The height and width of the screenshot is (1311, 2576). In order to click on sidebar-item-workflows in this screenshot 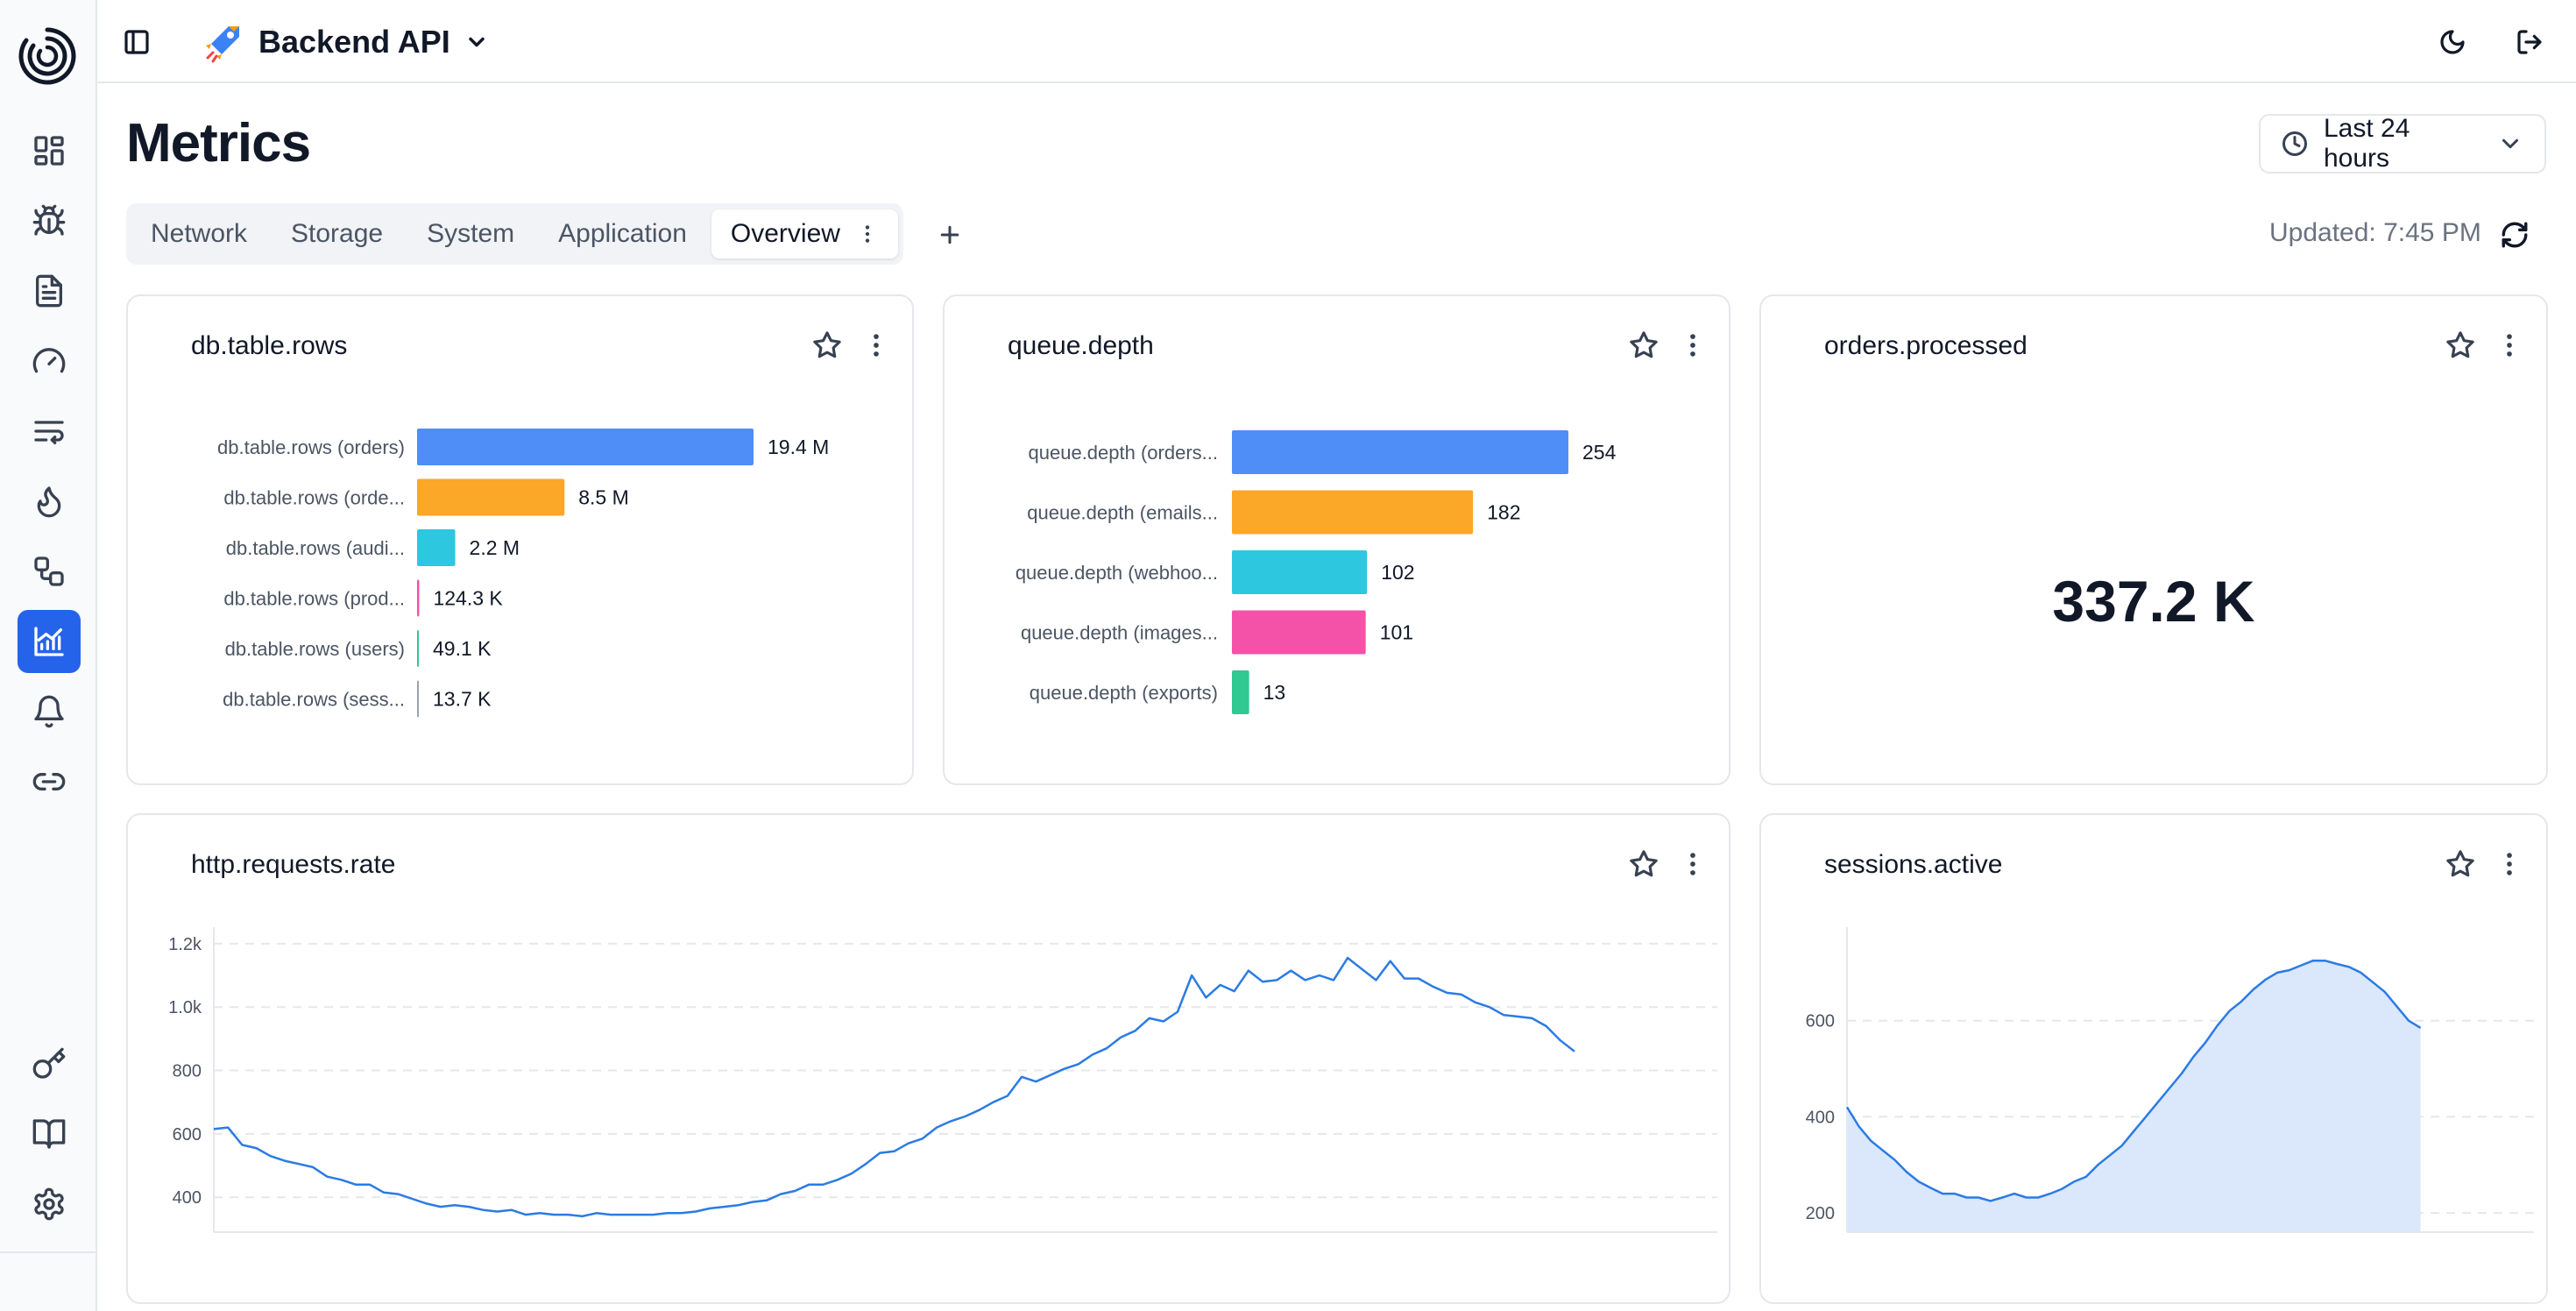, I will do `click(49, 572)`.